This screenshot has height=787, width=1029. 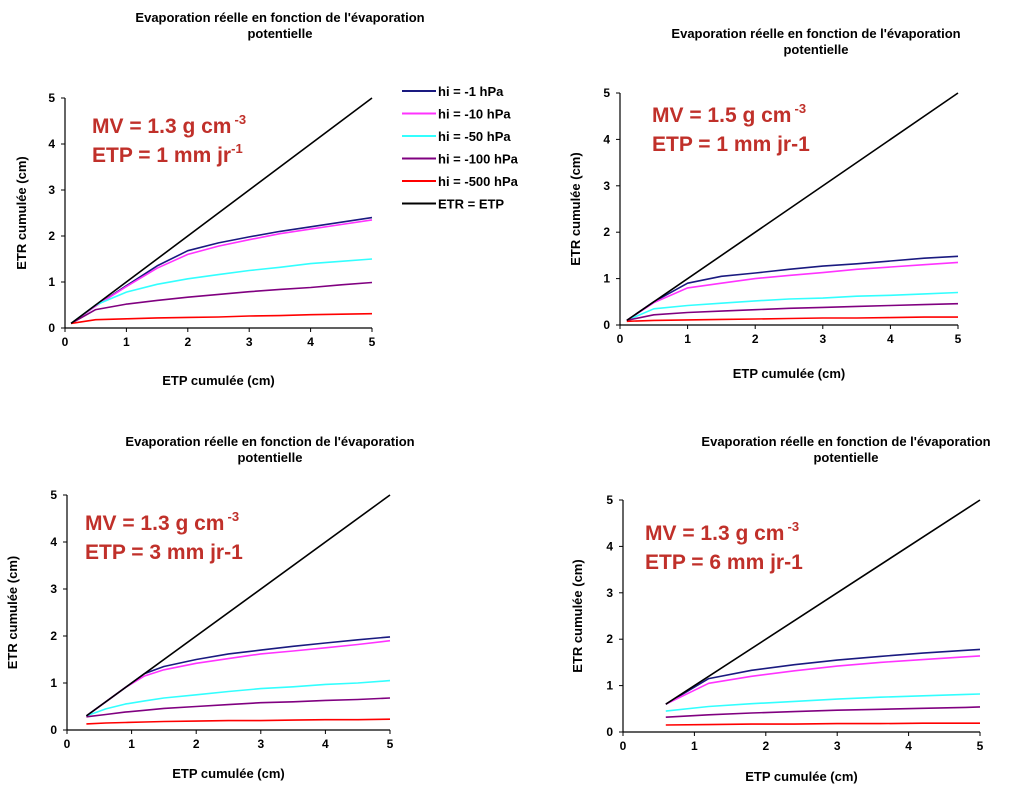 What do you see at coordinates (731, 144) in the screenshot?
I see `annotation-text: ETP = 1 mm jr-1` at bounding box center [731, 144].